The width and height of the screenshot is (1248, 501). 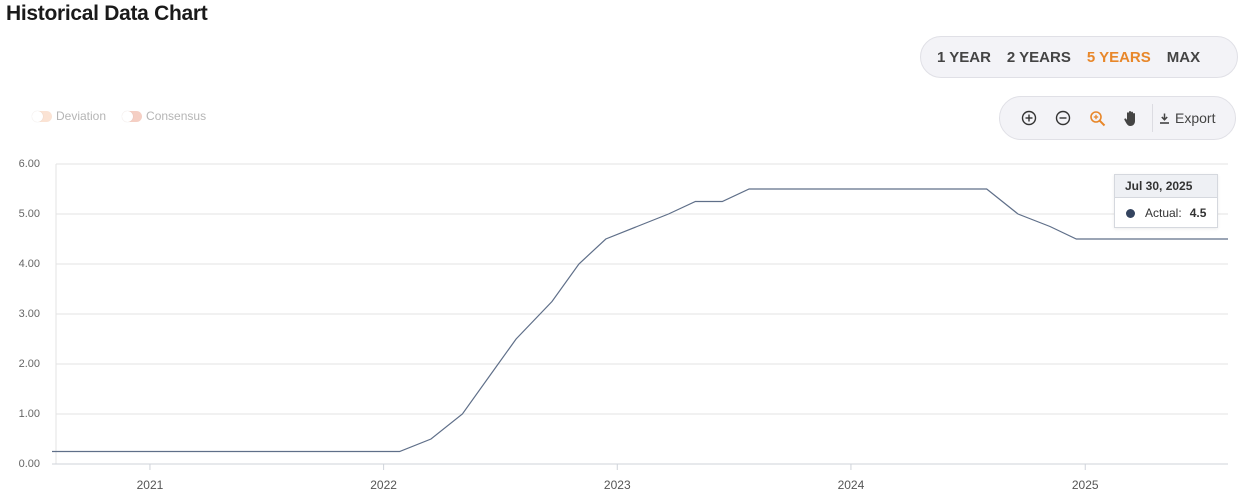 I want to click on pan-button, so click(x=1131, y=118).